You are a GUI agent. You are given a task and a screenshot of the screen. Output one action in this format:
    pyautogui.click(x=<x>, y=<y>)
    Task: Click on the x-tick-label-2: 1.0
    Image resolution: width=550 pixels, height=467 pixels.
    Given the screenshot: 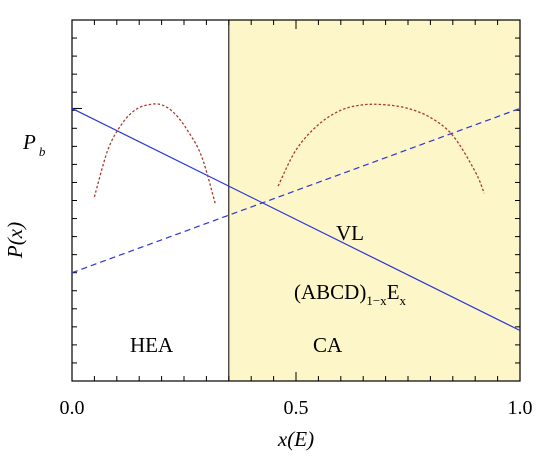 What is the action you would take?
    pyautogui.click(x=520, y=408)
    